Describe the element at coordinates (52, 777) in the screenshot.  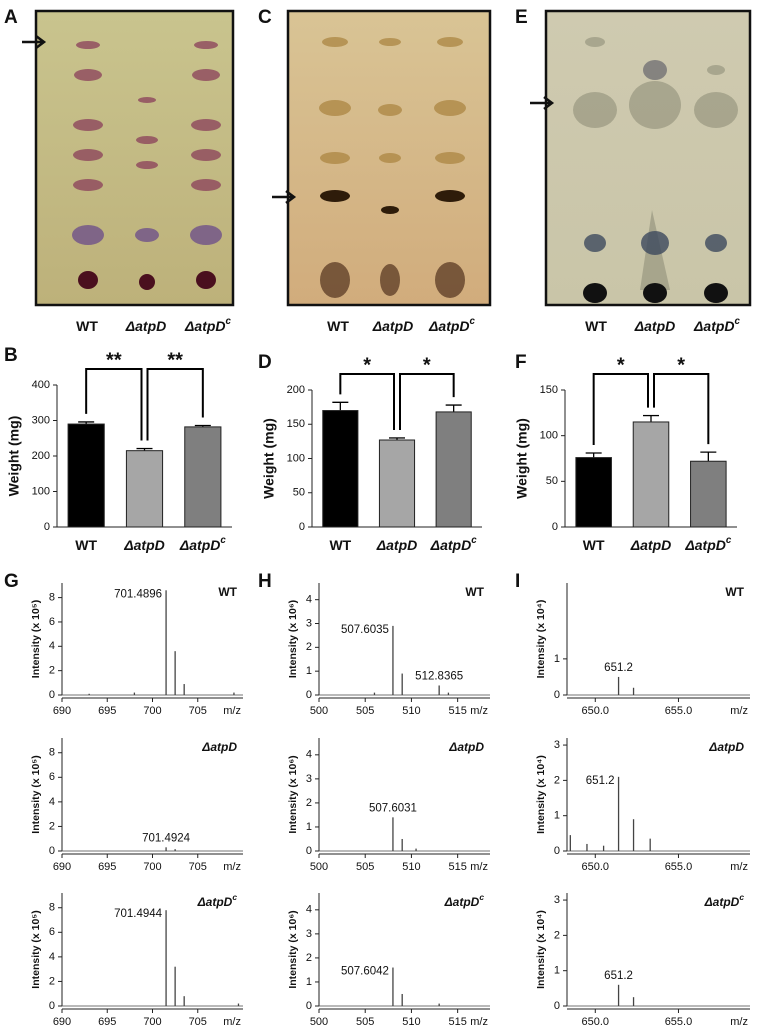
I see `y-tick-label: 6` at that location.